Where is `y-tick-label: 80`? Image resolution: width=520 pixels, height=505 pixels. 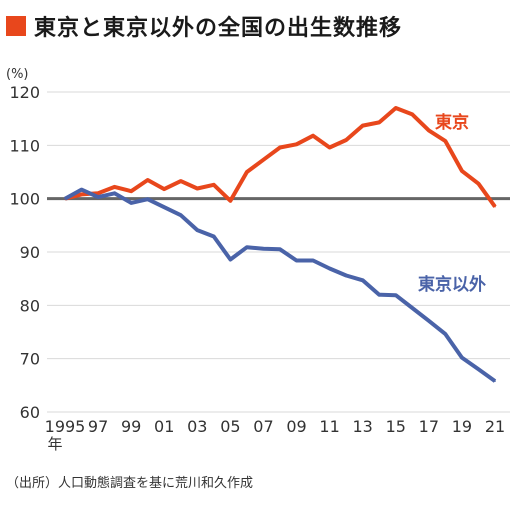 y-tick-label: 80 is located at coordinates (30, 305).